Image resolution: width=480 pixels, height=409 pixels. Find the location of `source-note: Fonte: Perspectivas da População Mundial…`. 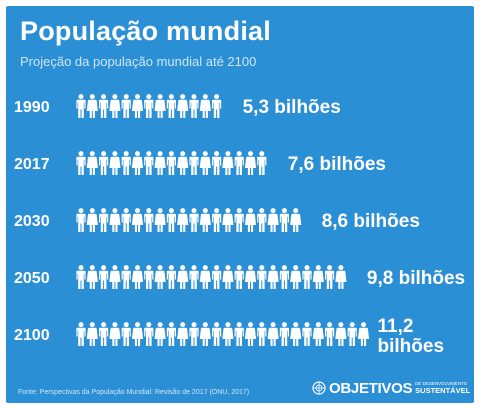

source-note: Fonte: Perspectivas da População Mundial… is located at coordinates (134, 392).